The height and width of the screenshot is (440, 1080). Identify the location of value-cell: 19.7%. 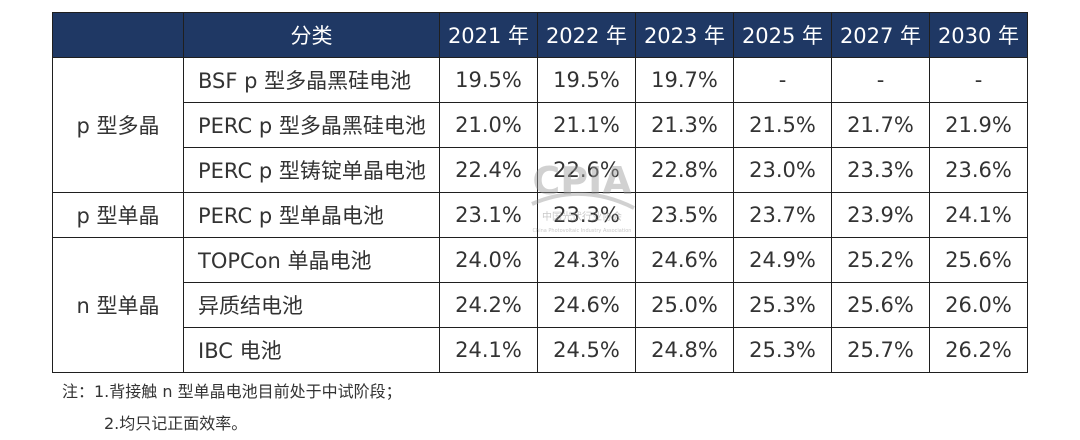
(684, 80).